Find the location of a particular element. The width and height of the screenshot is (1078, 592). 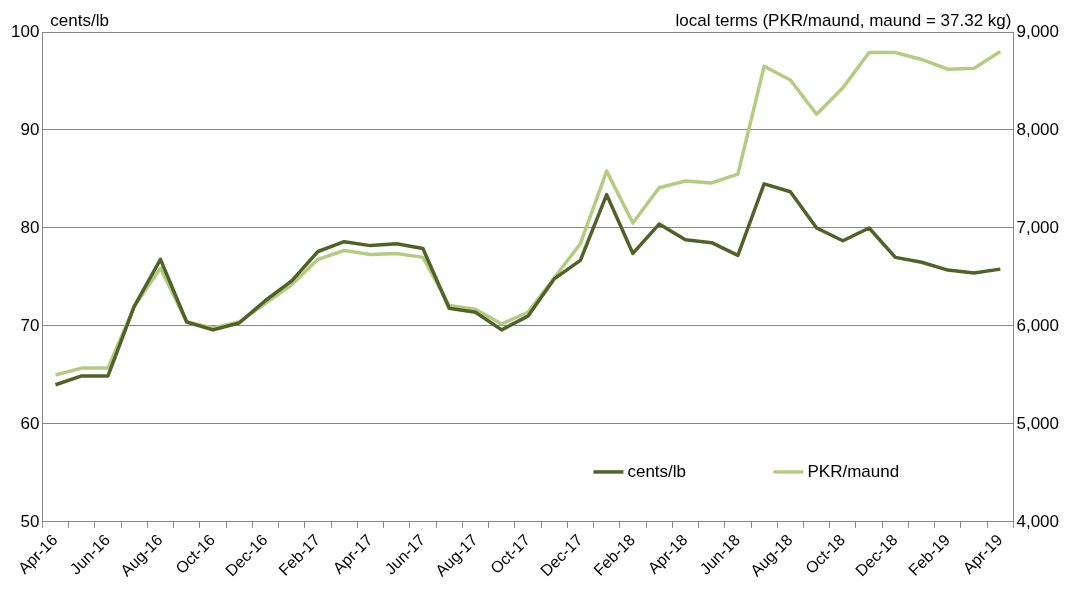

legend-label: PKR/maund is located at coordinates (853, 471).